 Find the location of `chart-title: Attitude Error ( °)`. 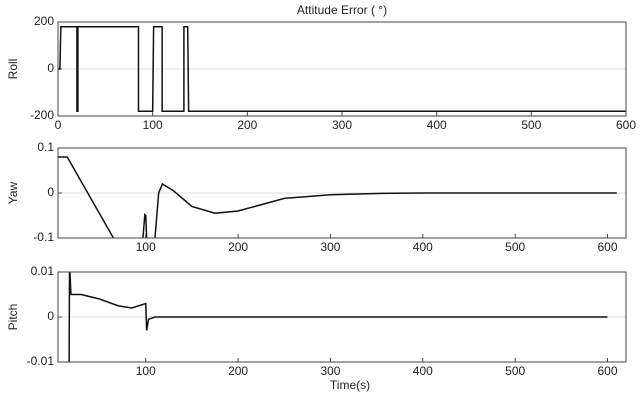

chart-title: Attitude Error ( °) is located at coordinates (342, 10).